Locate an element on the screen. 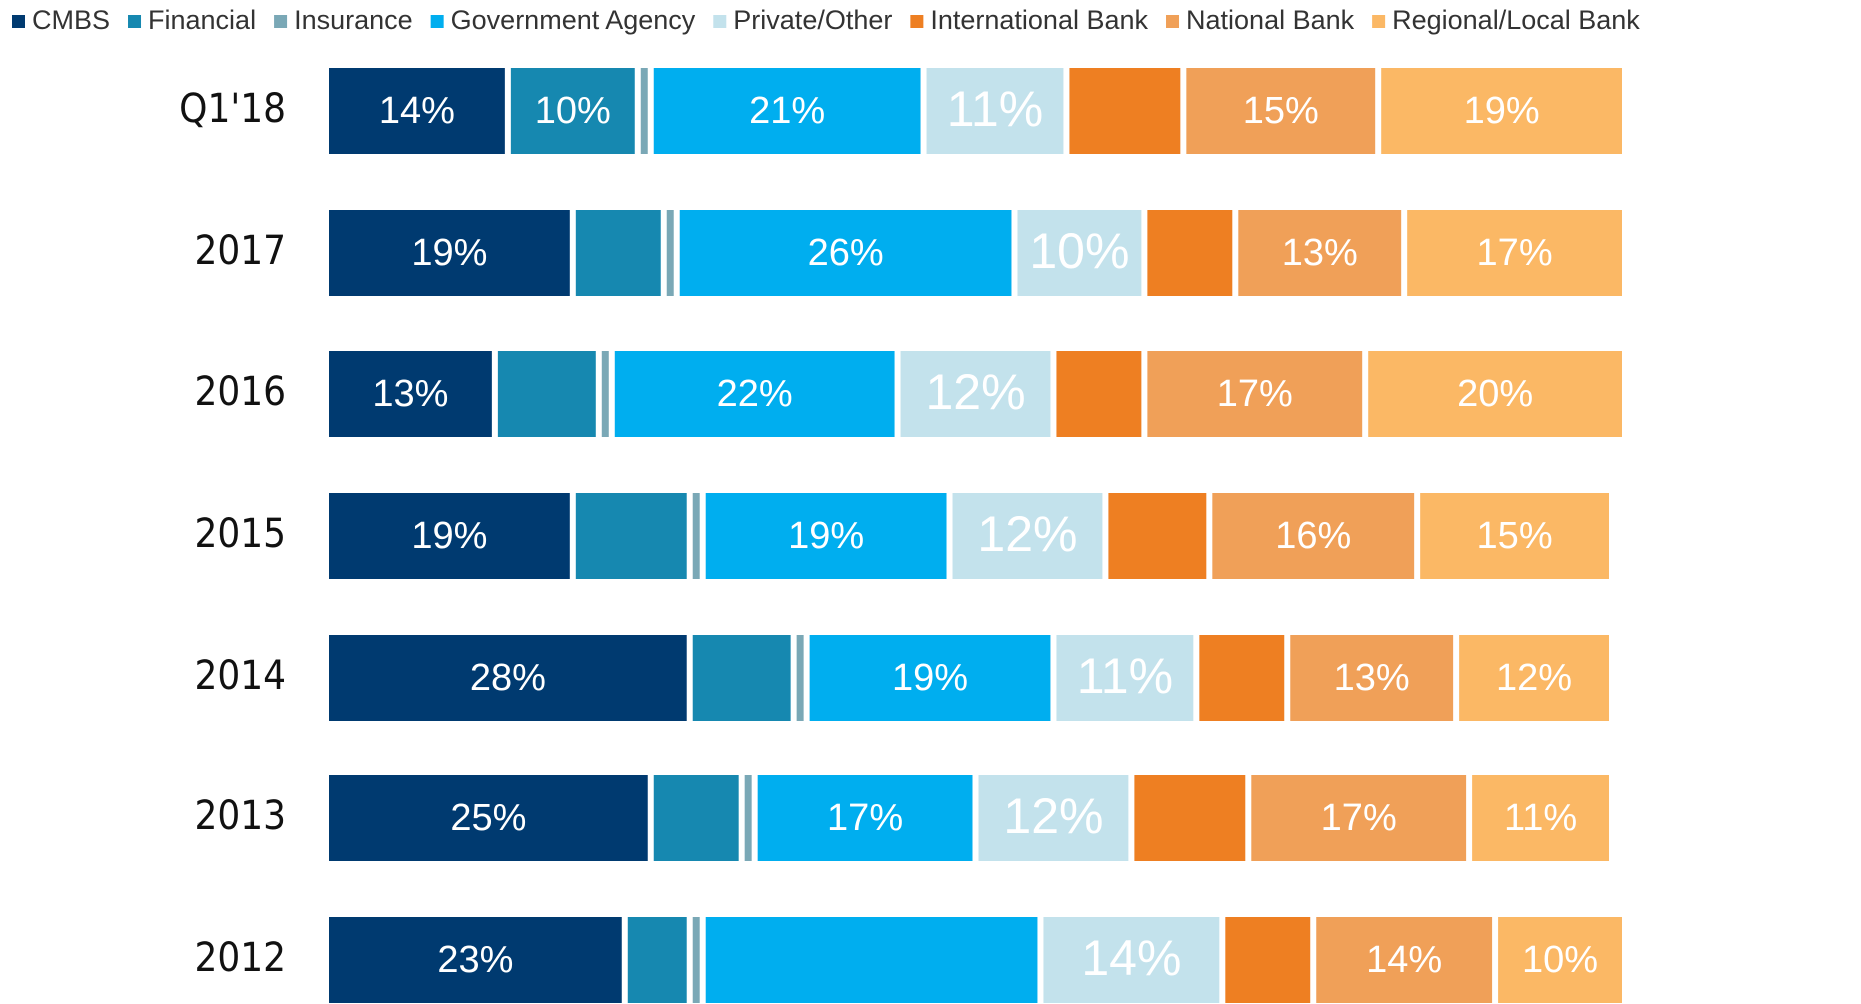 Image resolution: width=1861 pixels, height=1004 pixels. y-tick-label: 2014 is located at coordinates (240, 676).